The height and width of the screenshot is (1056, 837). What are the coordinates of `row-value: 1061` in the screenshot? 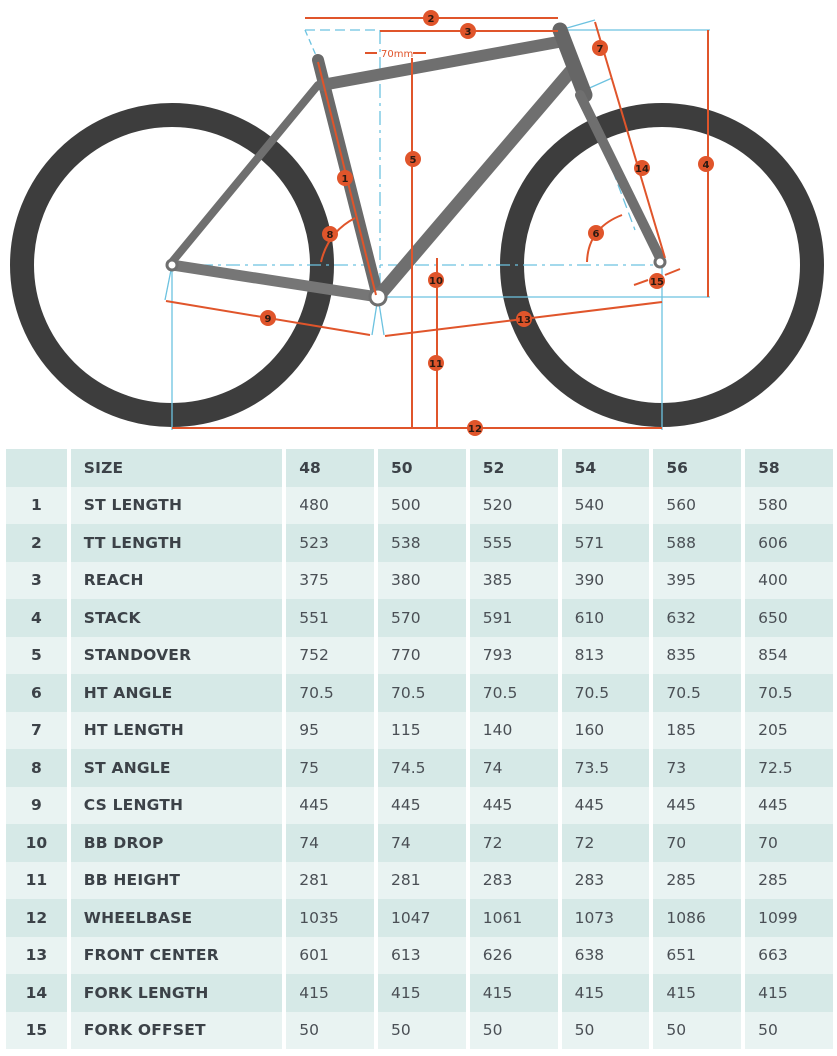 It's located at (513, 918).